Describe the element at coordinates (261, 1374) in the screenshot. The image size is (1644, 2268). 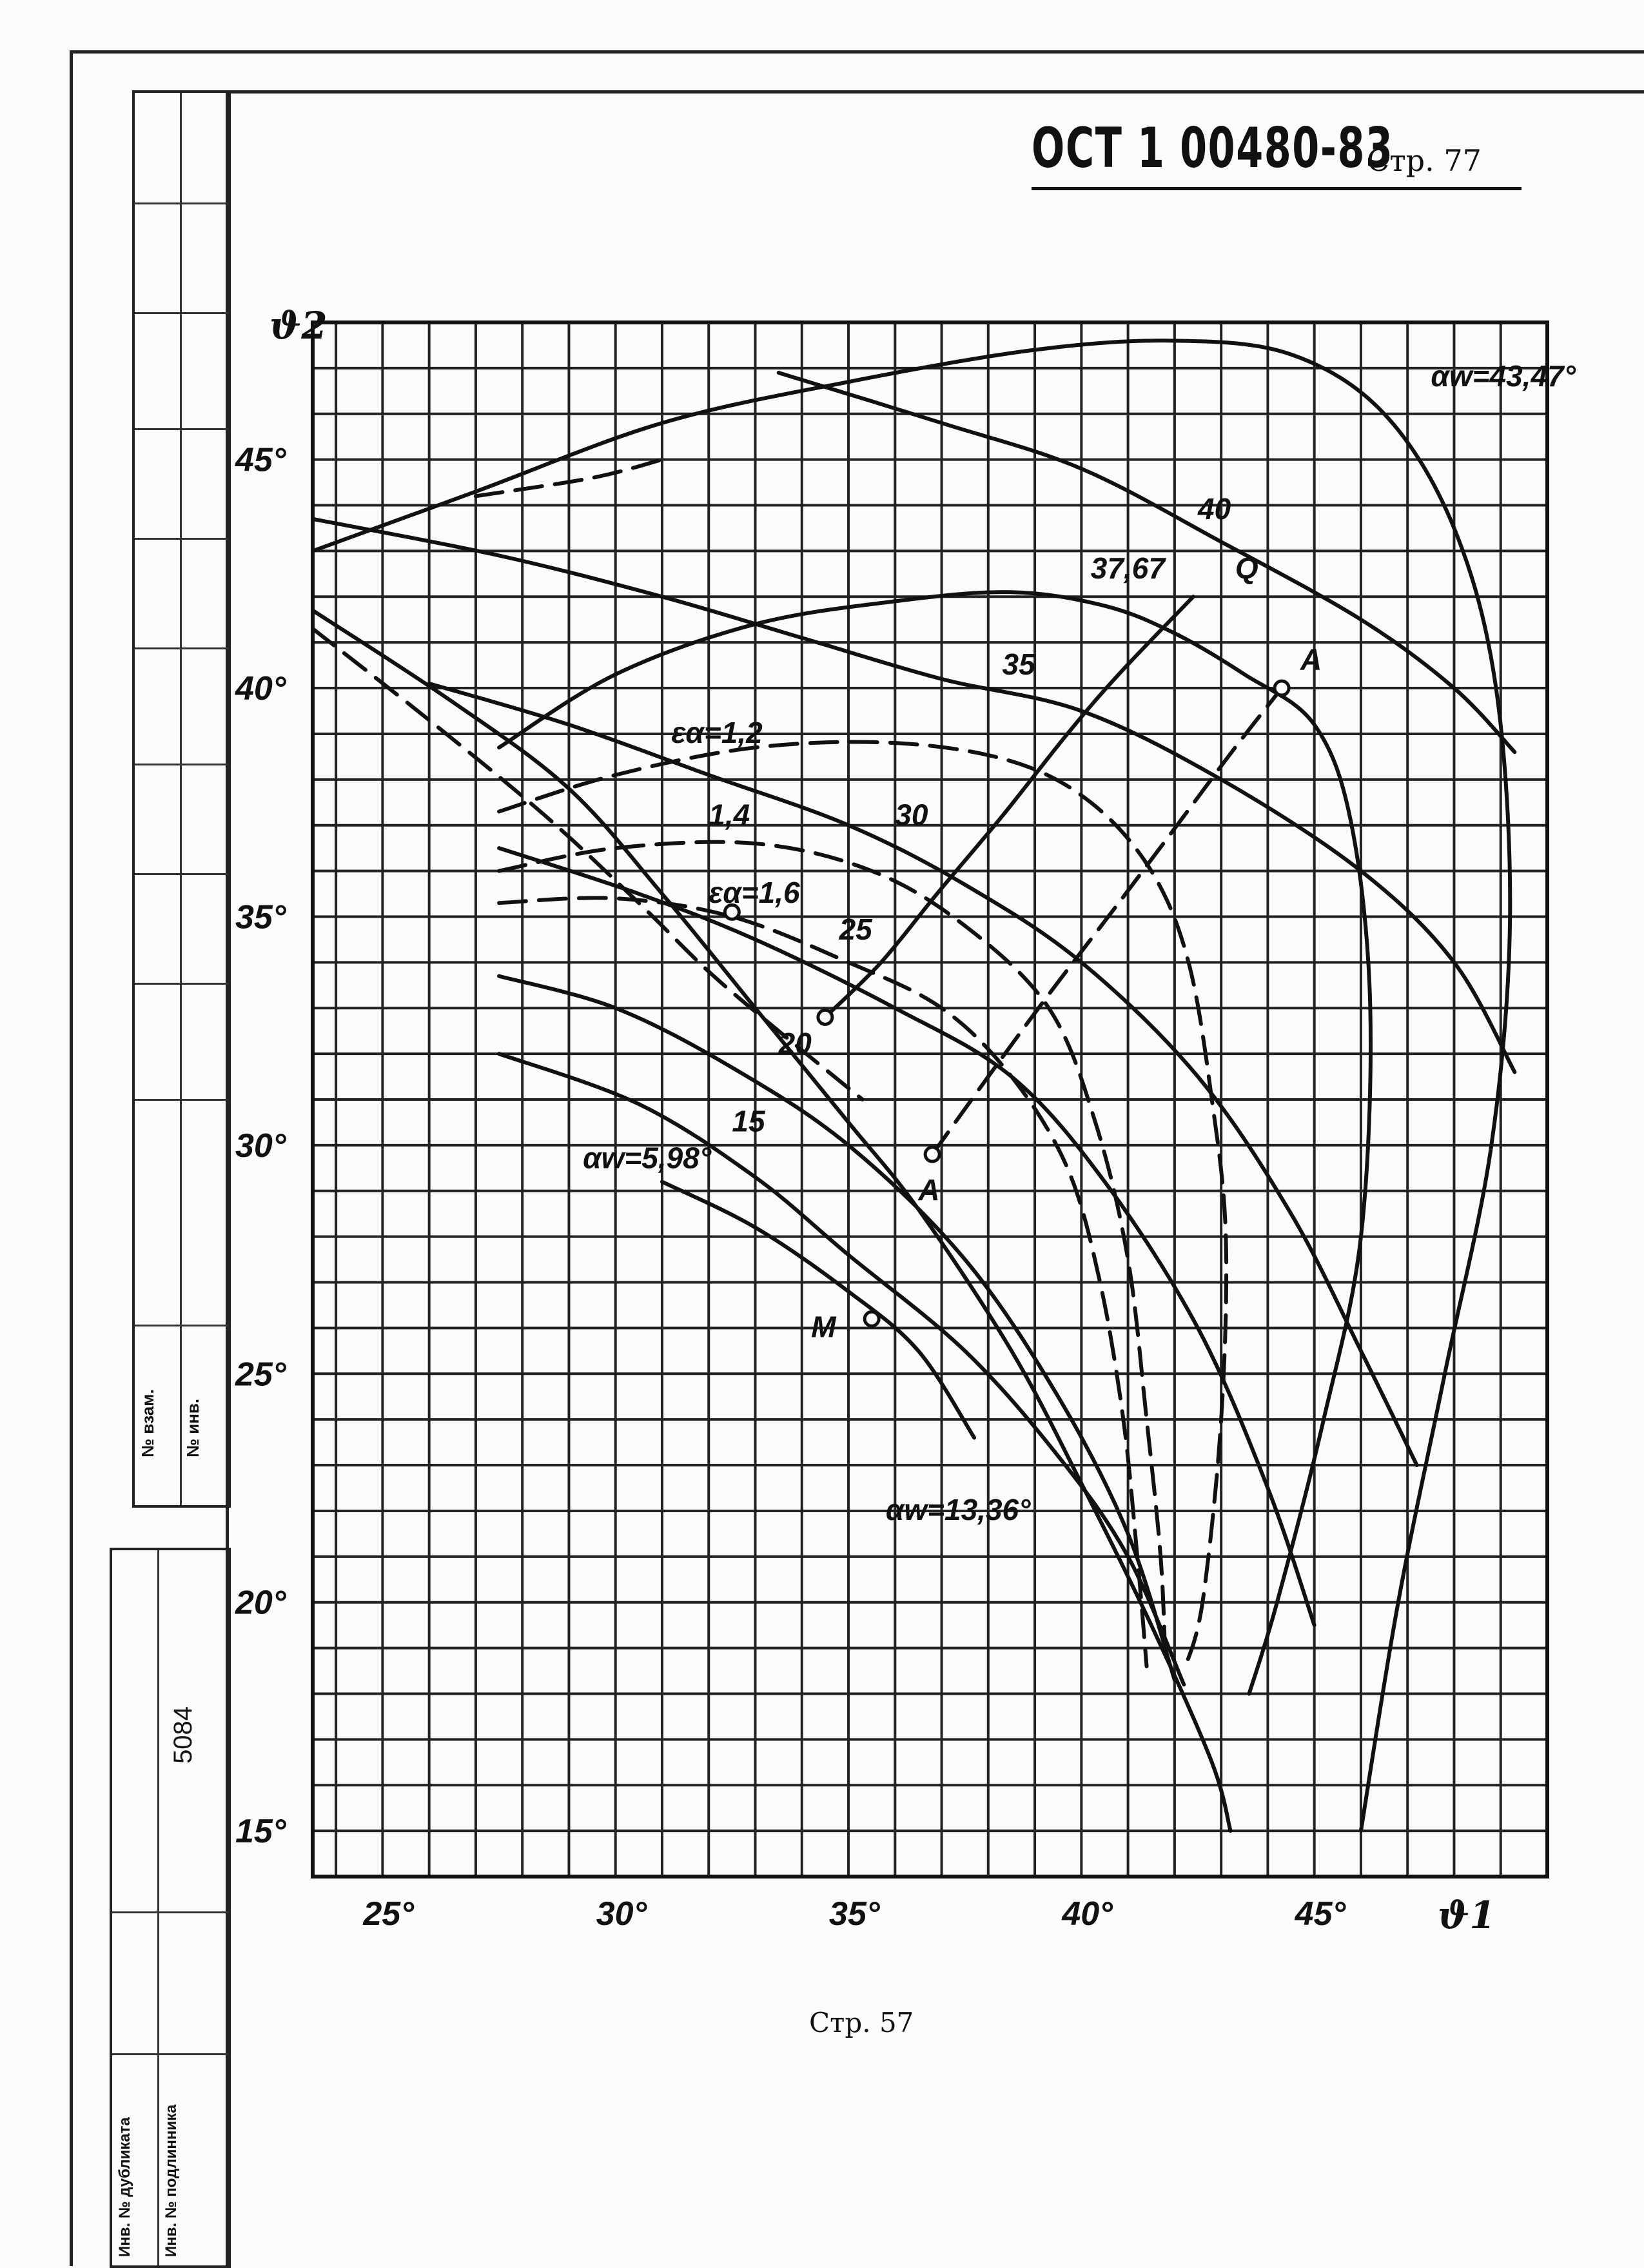
I see `y-tick-label: 25°` at that location.